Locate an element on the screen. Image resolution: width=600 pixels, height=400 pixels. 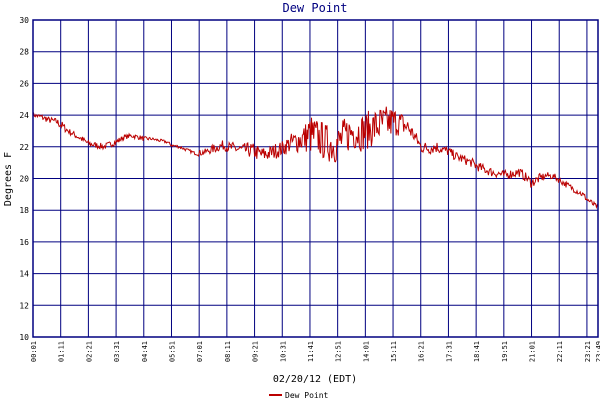
y-tick-label: 18 is located at coordinates (24, 210).